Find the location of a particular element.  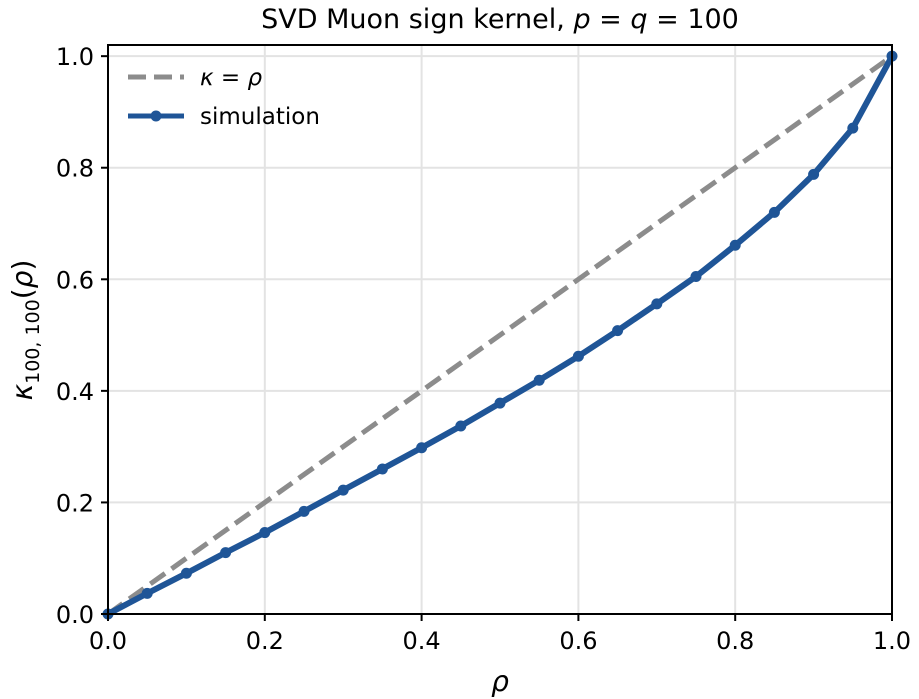

y-tick-label: 1.0 is located at coordinates (75, 57).